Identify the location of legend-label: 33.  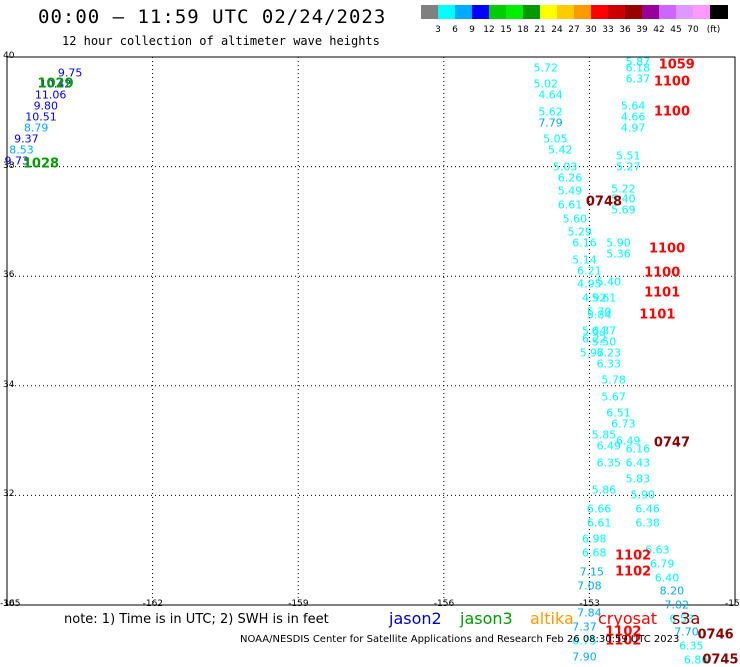
(608, 30).